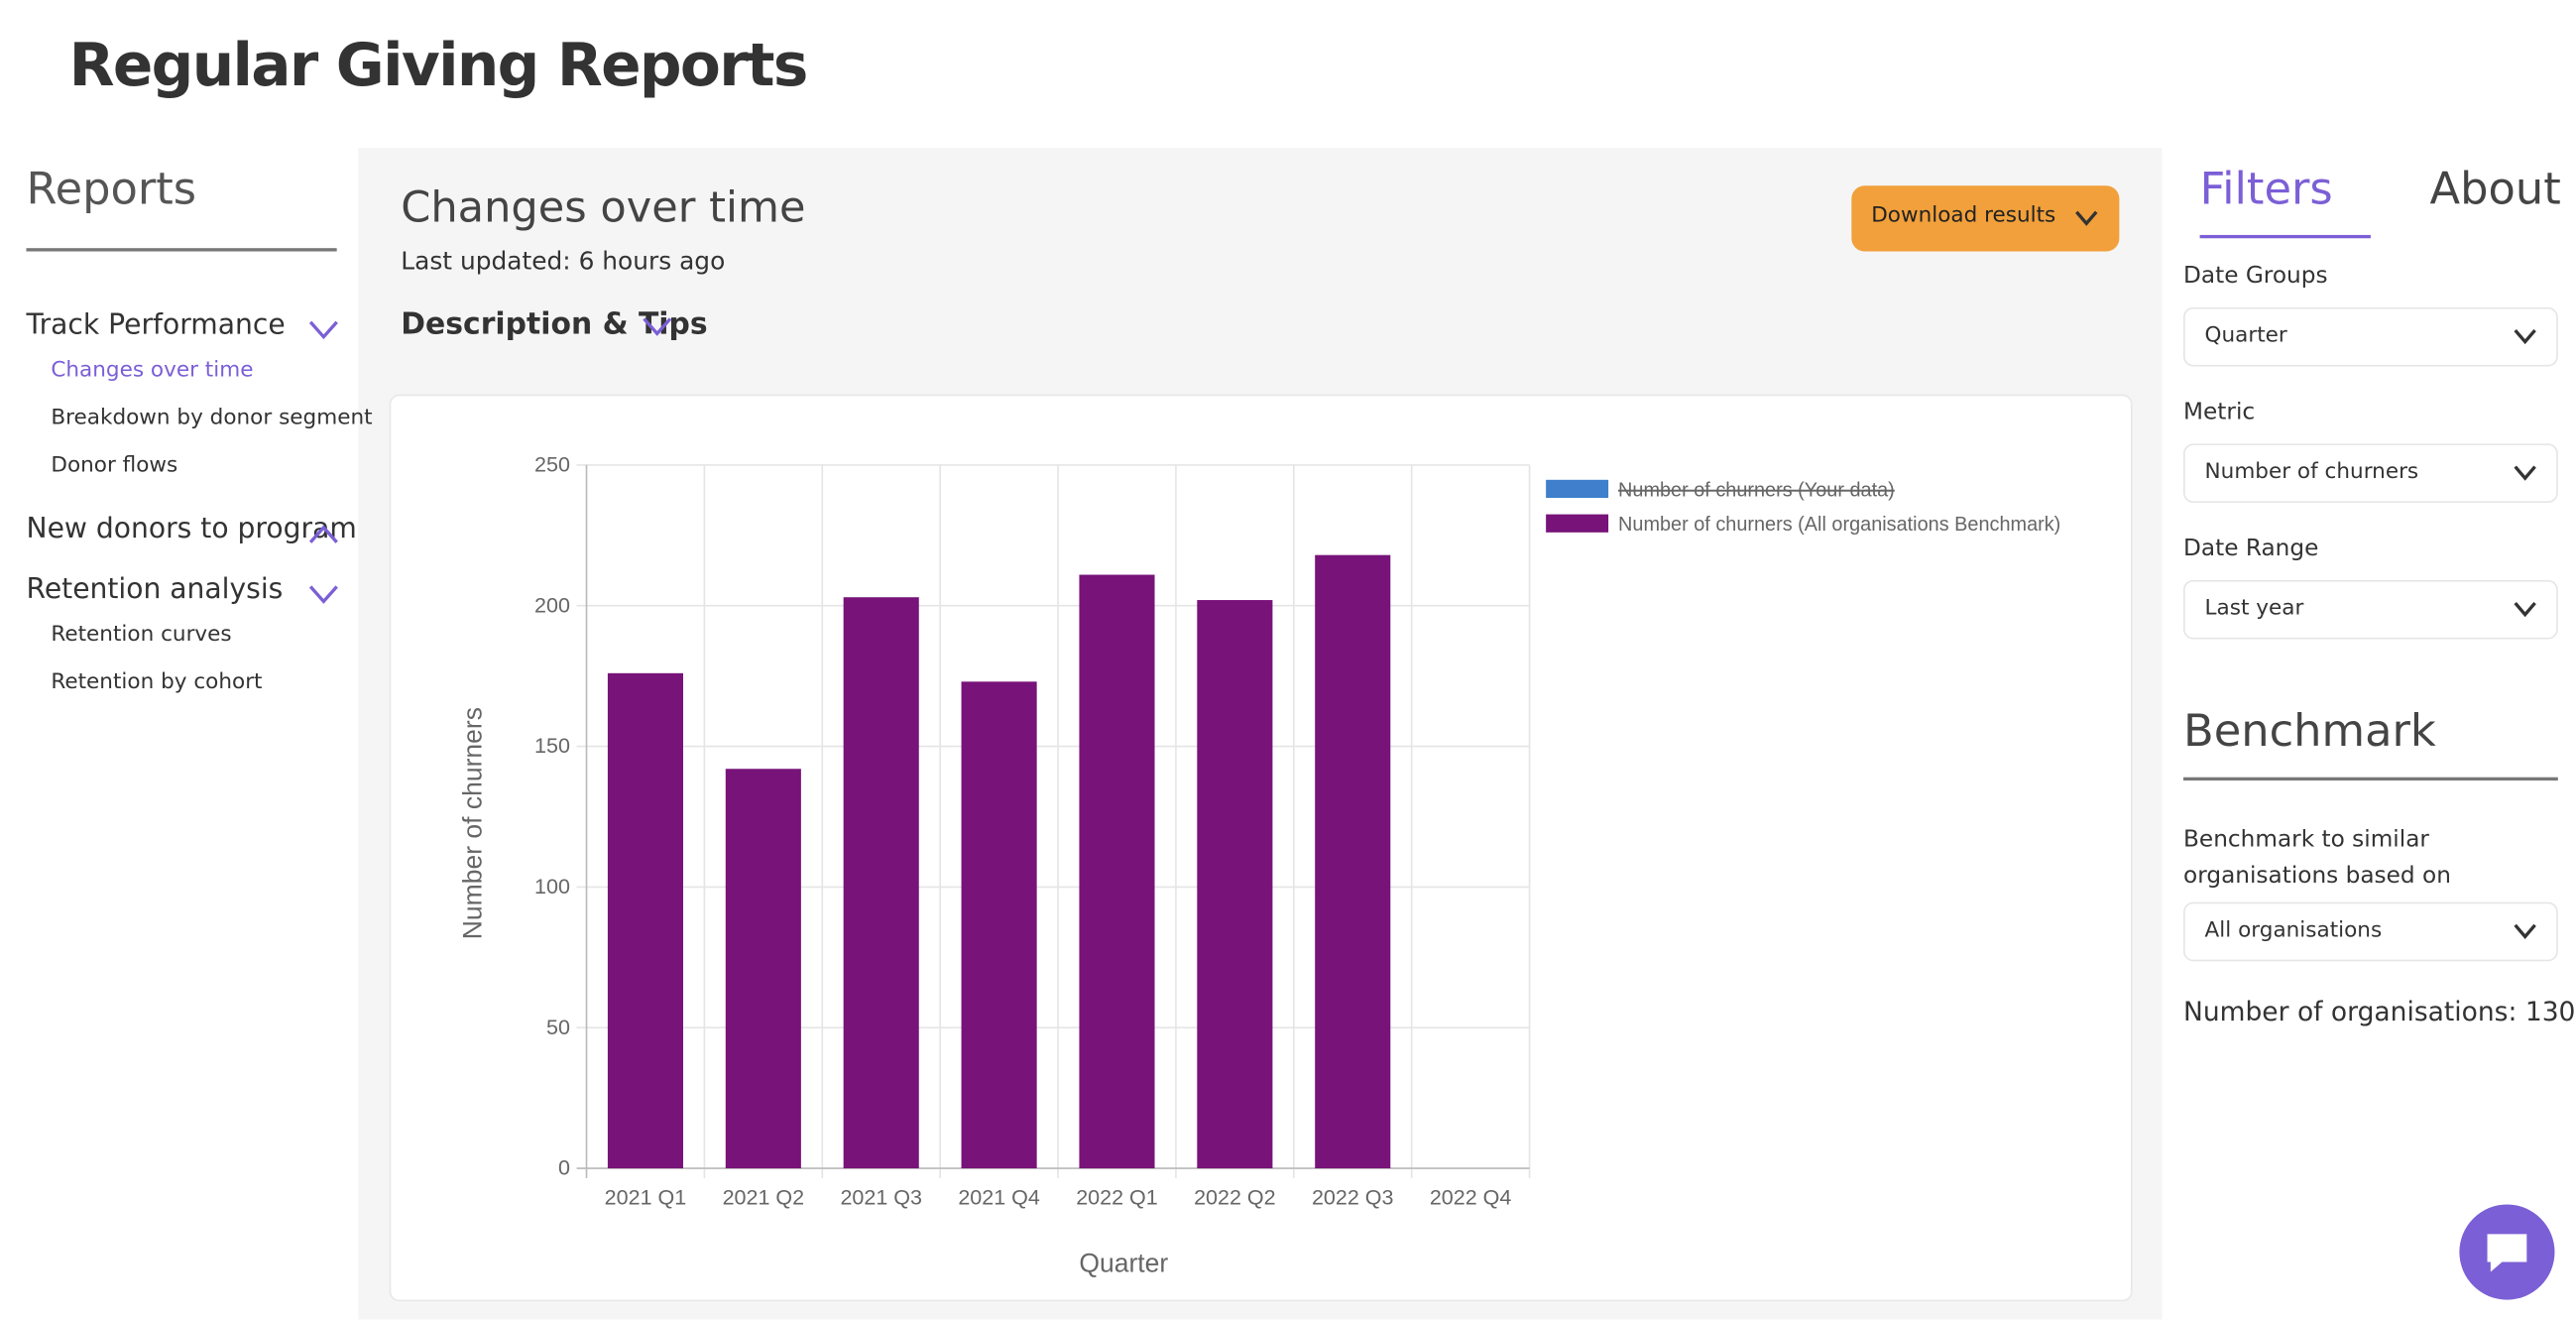 Image resolution: width=2576 pixels, height=1320 pixels. Describe the element at coordinates (2256, 276) in the screenshot. I see `field-label: Date Groups` at that location.